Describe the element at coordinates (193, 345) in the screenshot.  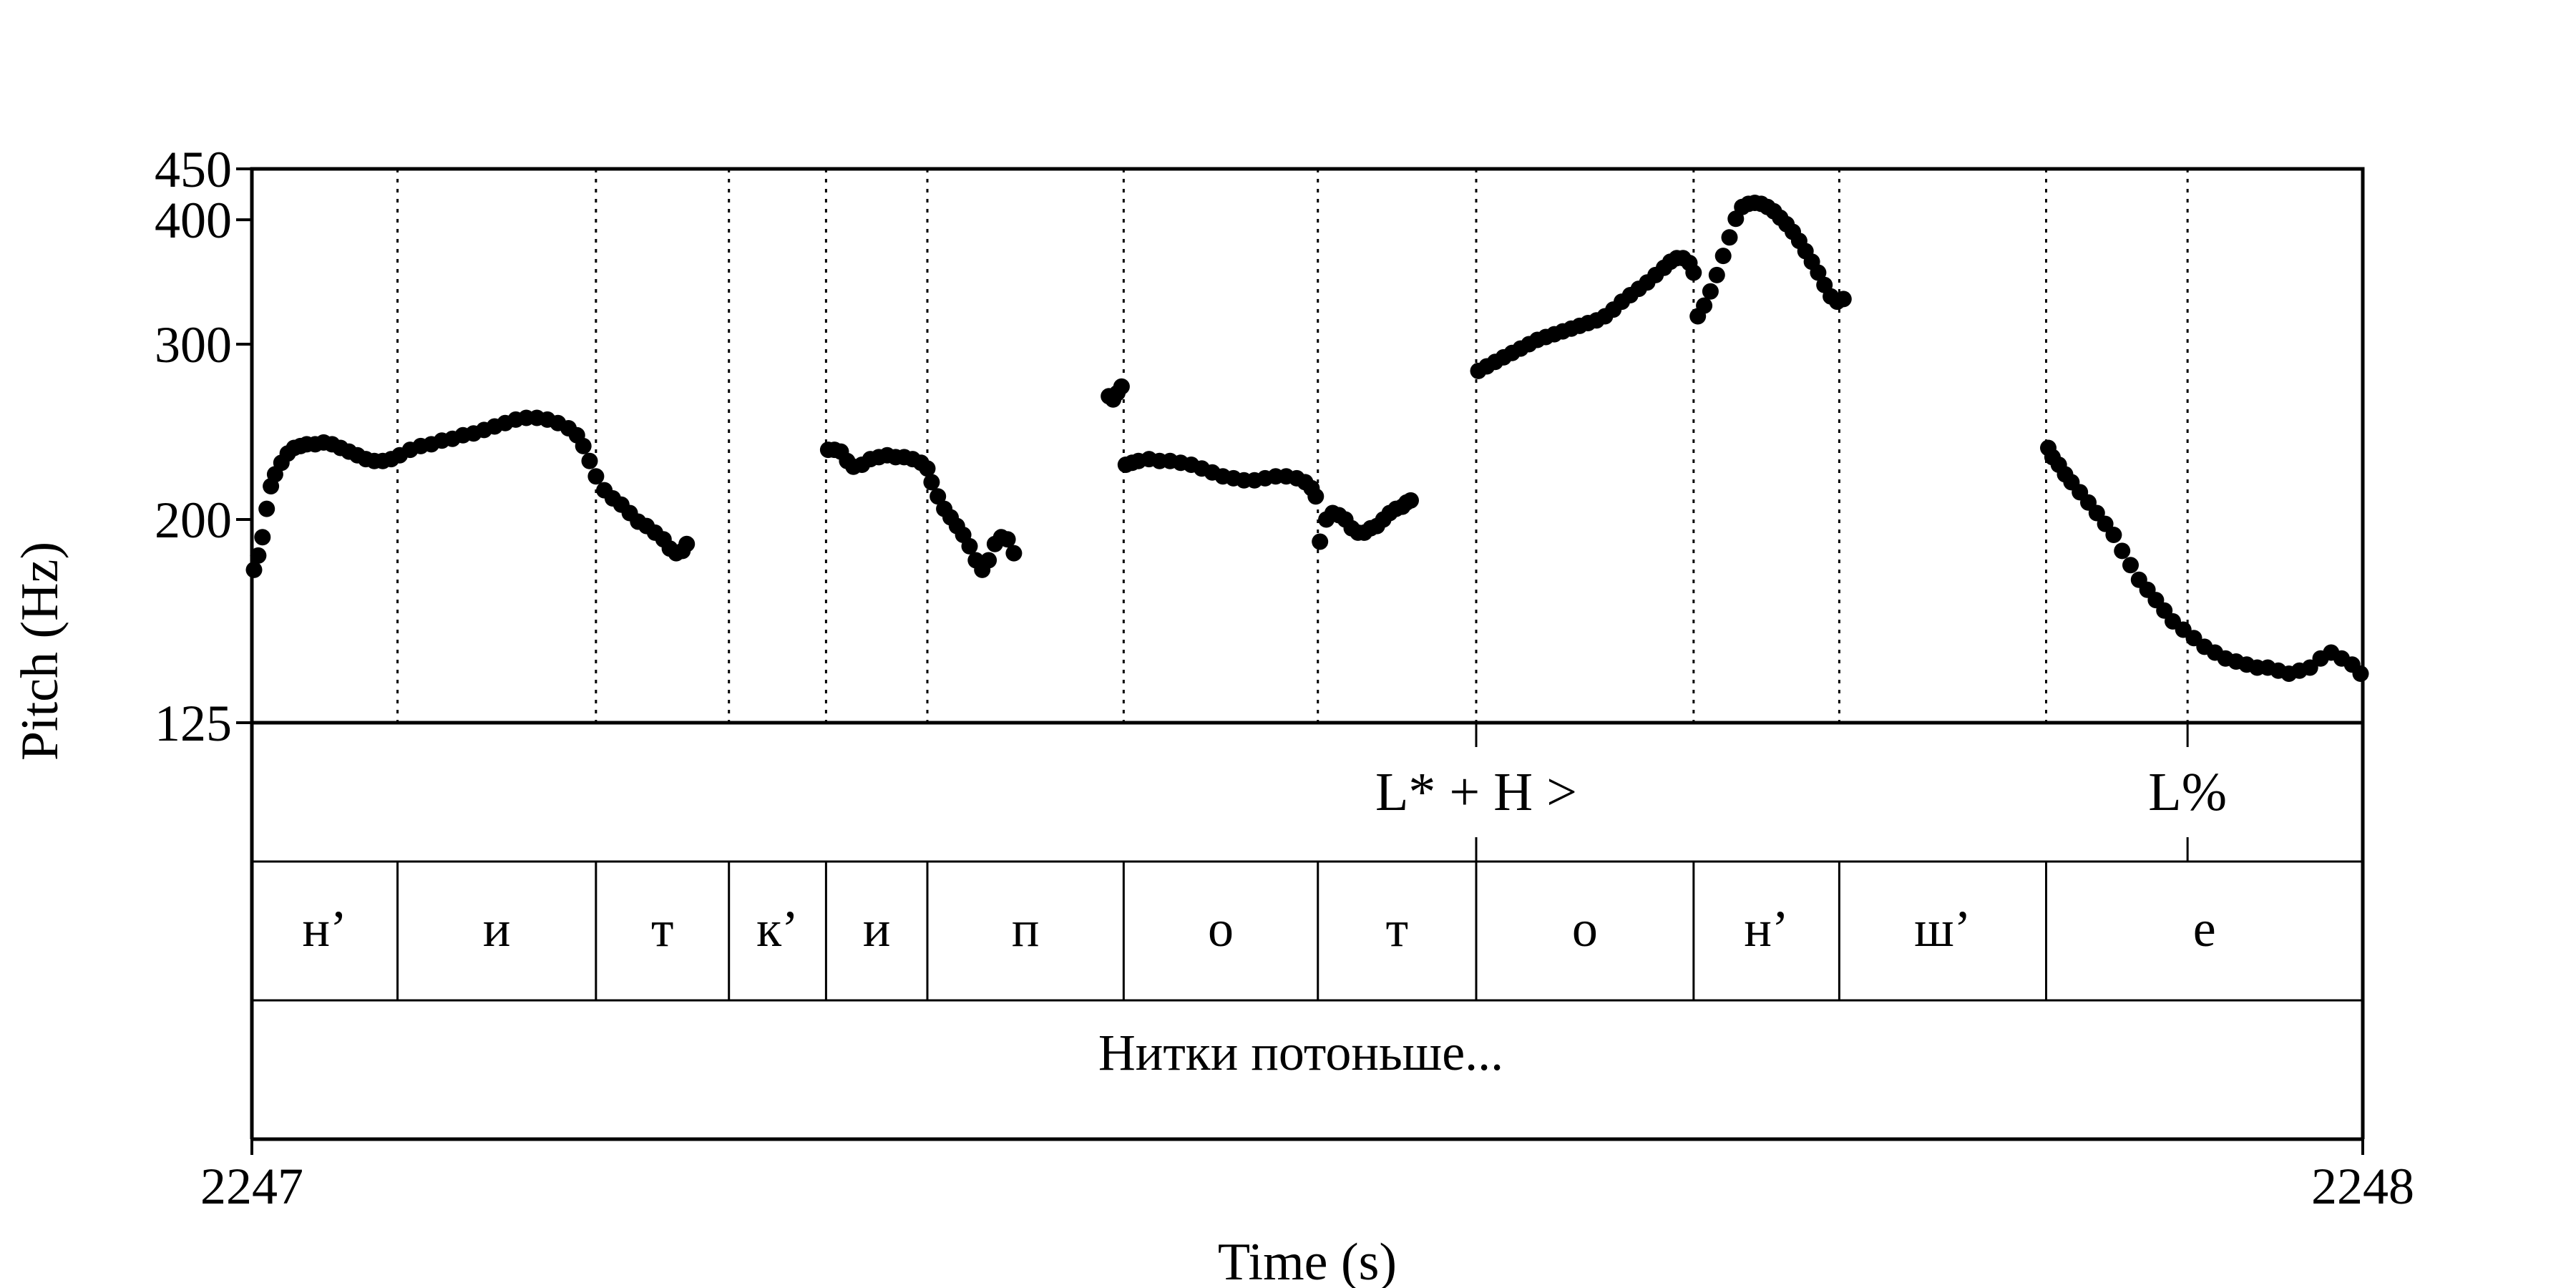
I see `y-tick-label: 300` at that location.